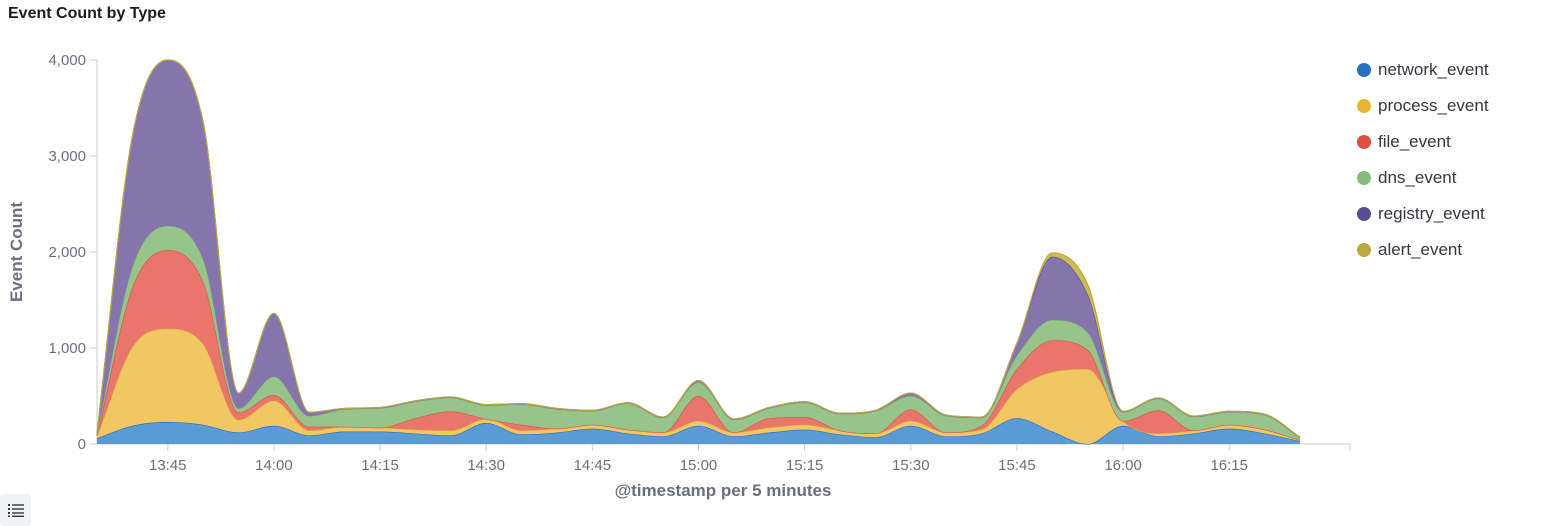  I want to click on legend-label: dns_event, so click(1417, 177).